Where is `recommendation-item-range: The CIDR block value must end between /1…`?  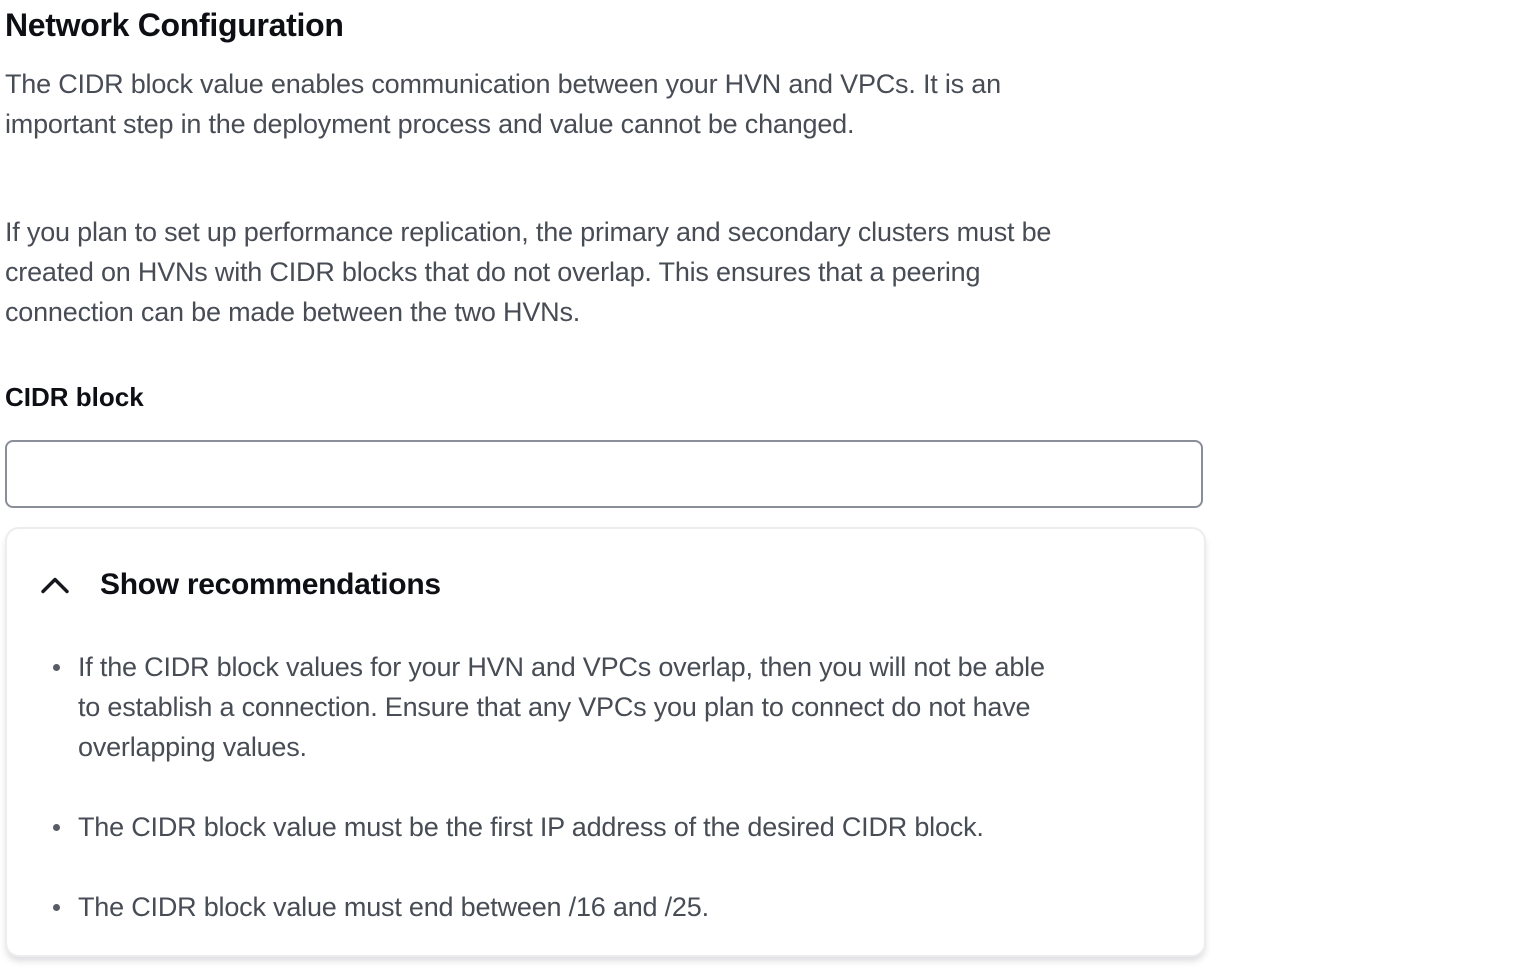 recommendation-item-range: The CIDR block value must end between /1… is located at coordinates (610, 907).